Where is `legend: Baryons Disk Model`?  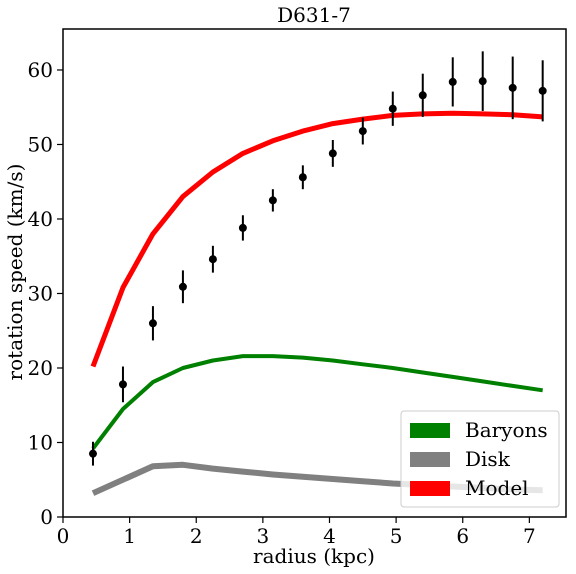 legend: Baryons Disk Model is located at coordinates (480, 459).